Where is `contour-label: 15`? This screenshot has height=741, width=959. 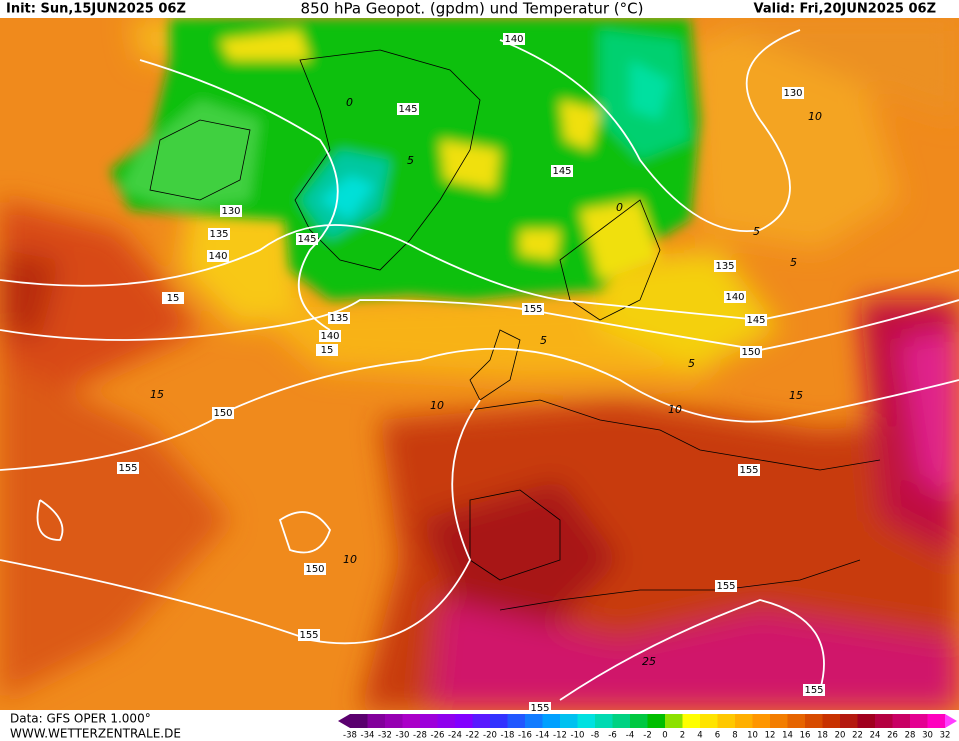 contour-label: 15 is located at coordinates (173, 298).